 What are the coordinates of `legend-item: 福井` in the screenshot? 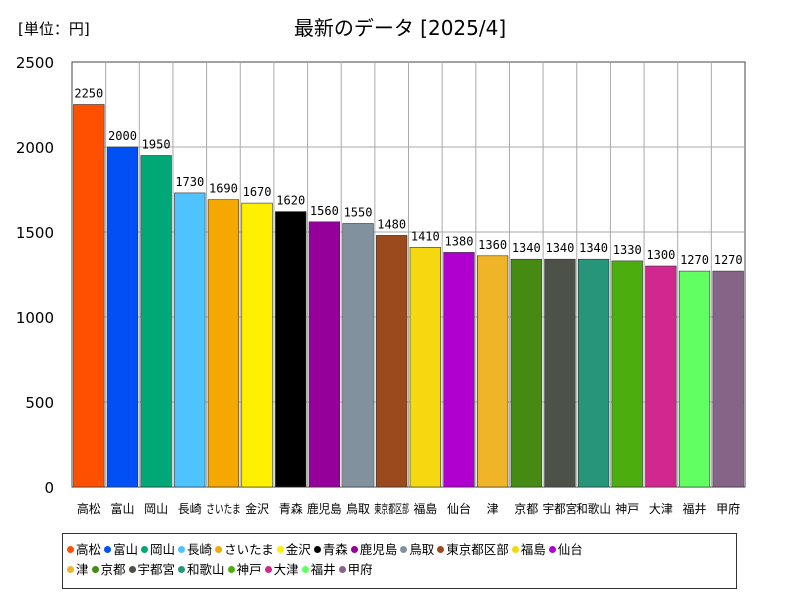 It's located at (318, 570).